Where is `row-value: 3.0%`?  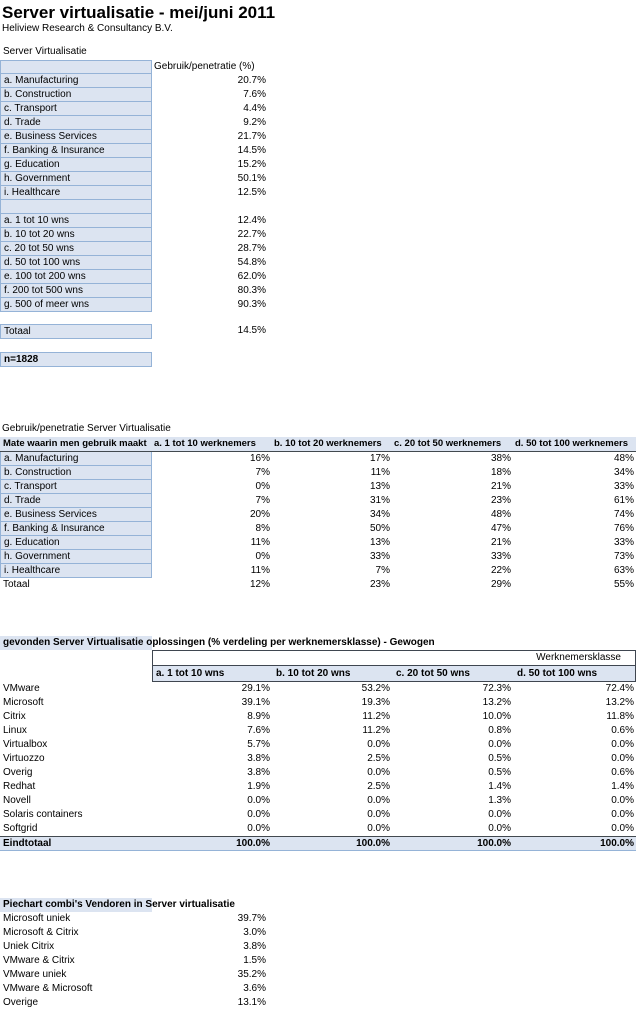 row-value: 3.0% is located at coordinates (254, 932).